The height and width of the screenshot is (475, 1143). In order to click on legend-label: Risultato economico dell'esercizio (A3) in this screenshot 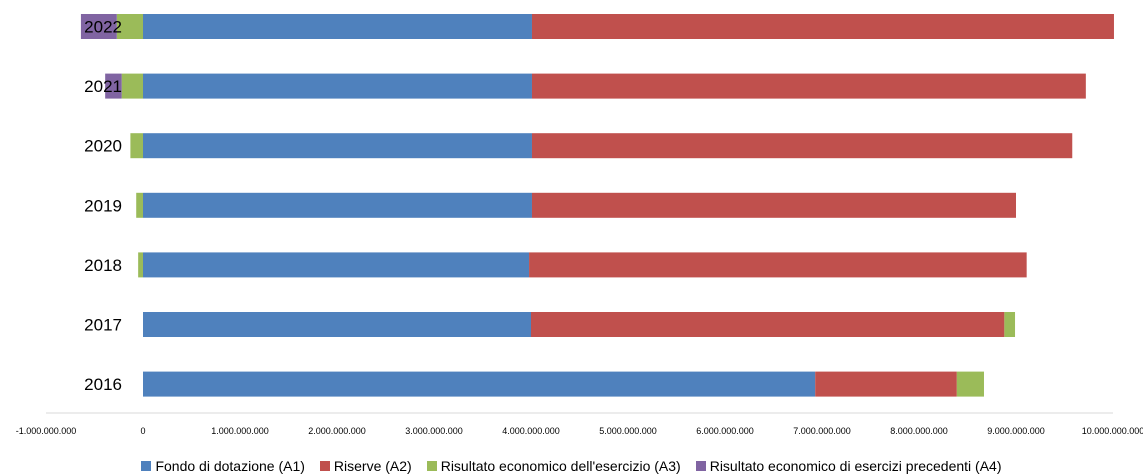, I will do `click(560, 465)`.